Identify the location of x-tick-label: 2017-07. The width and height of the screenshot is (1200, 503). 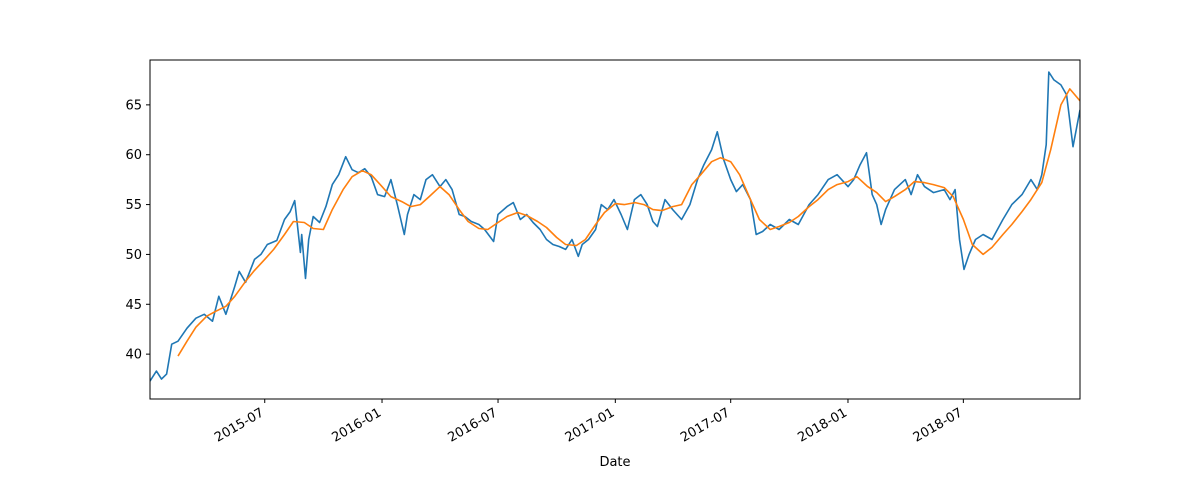
(705, 425).